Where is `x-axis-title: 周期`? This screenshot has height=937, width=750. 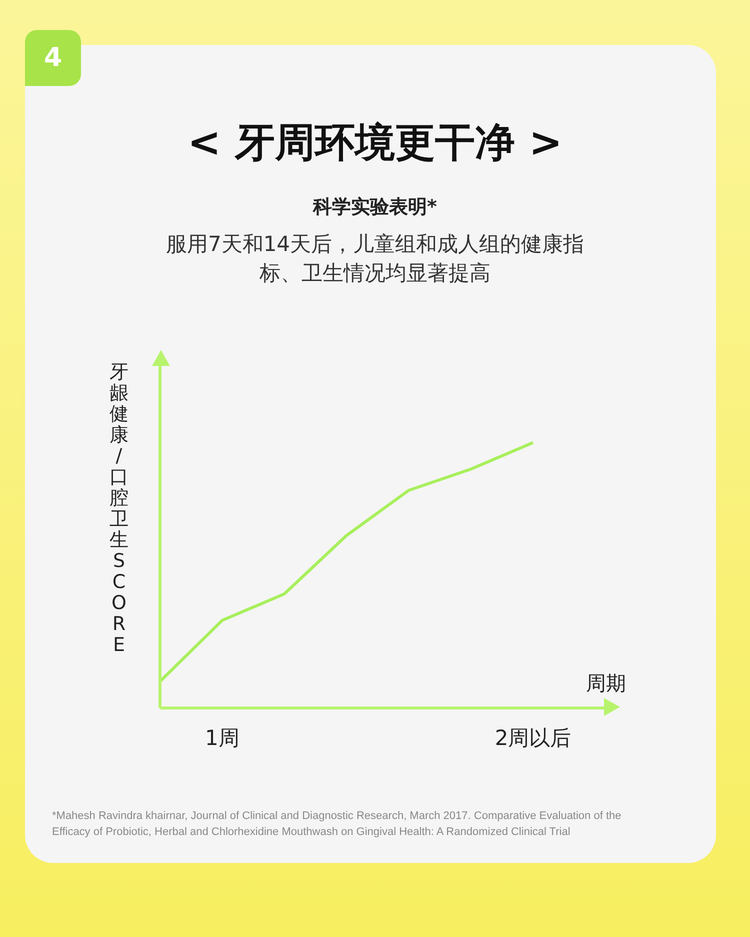
x-axis-title: 周期 is located at coordinates (606, 683).